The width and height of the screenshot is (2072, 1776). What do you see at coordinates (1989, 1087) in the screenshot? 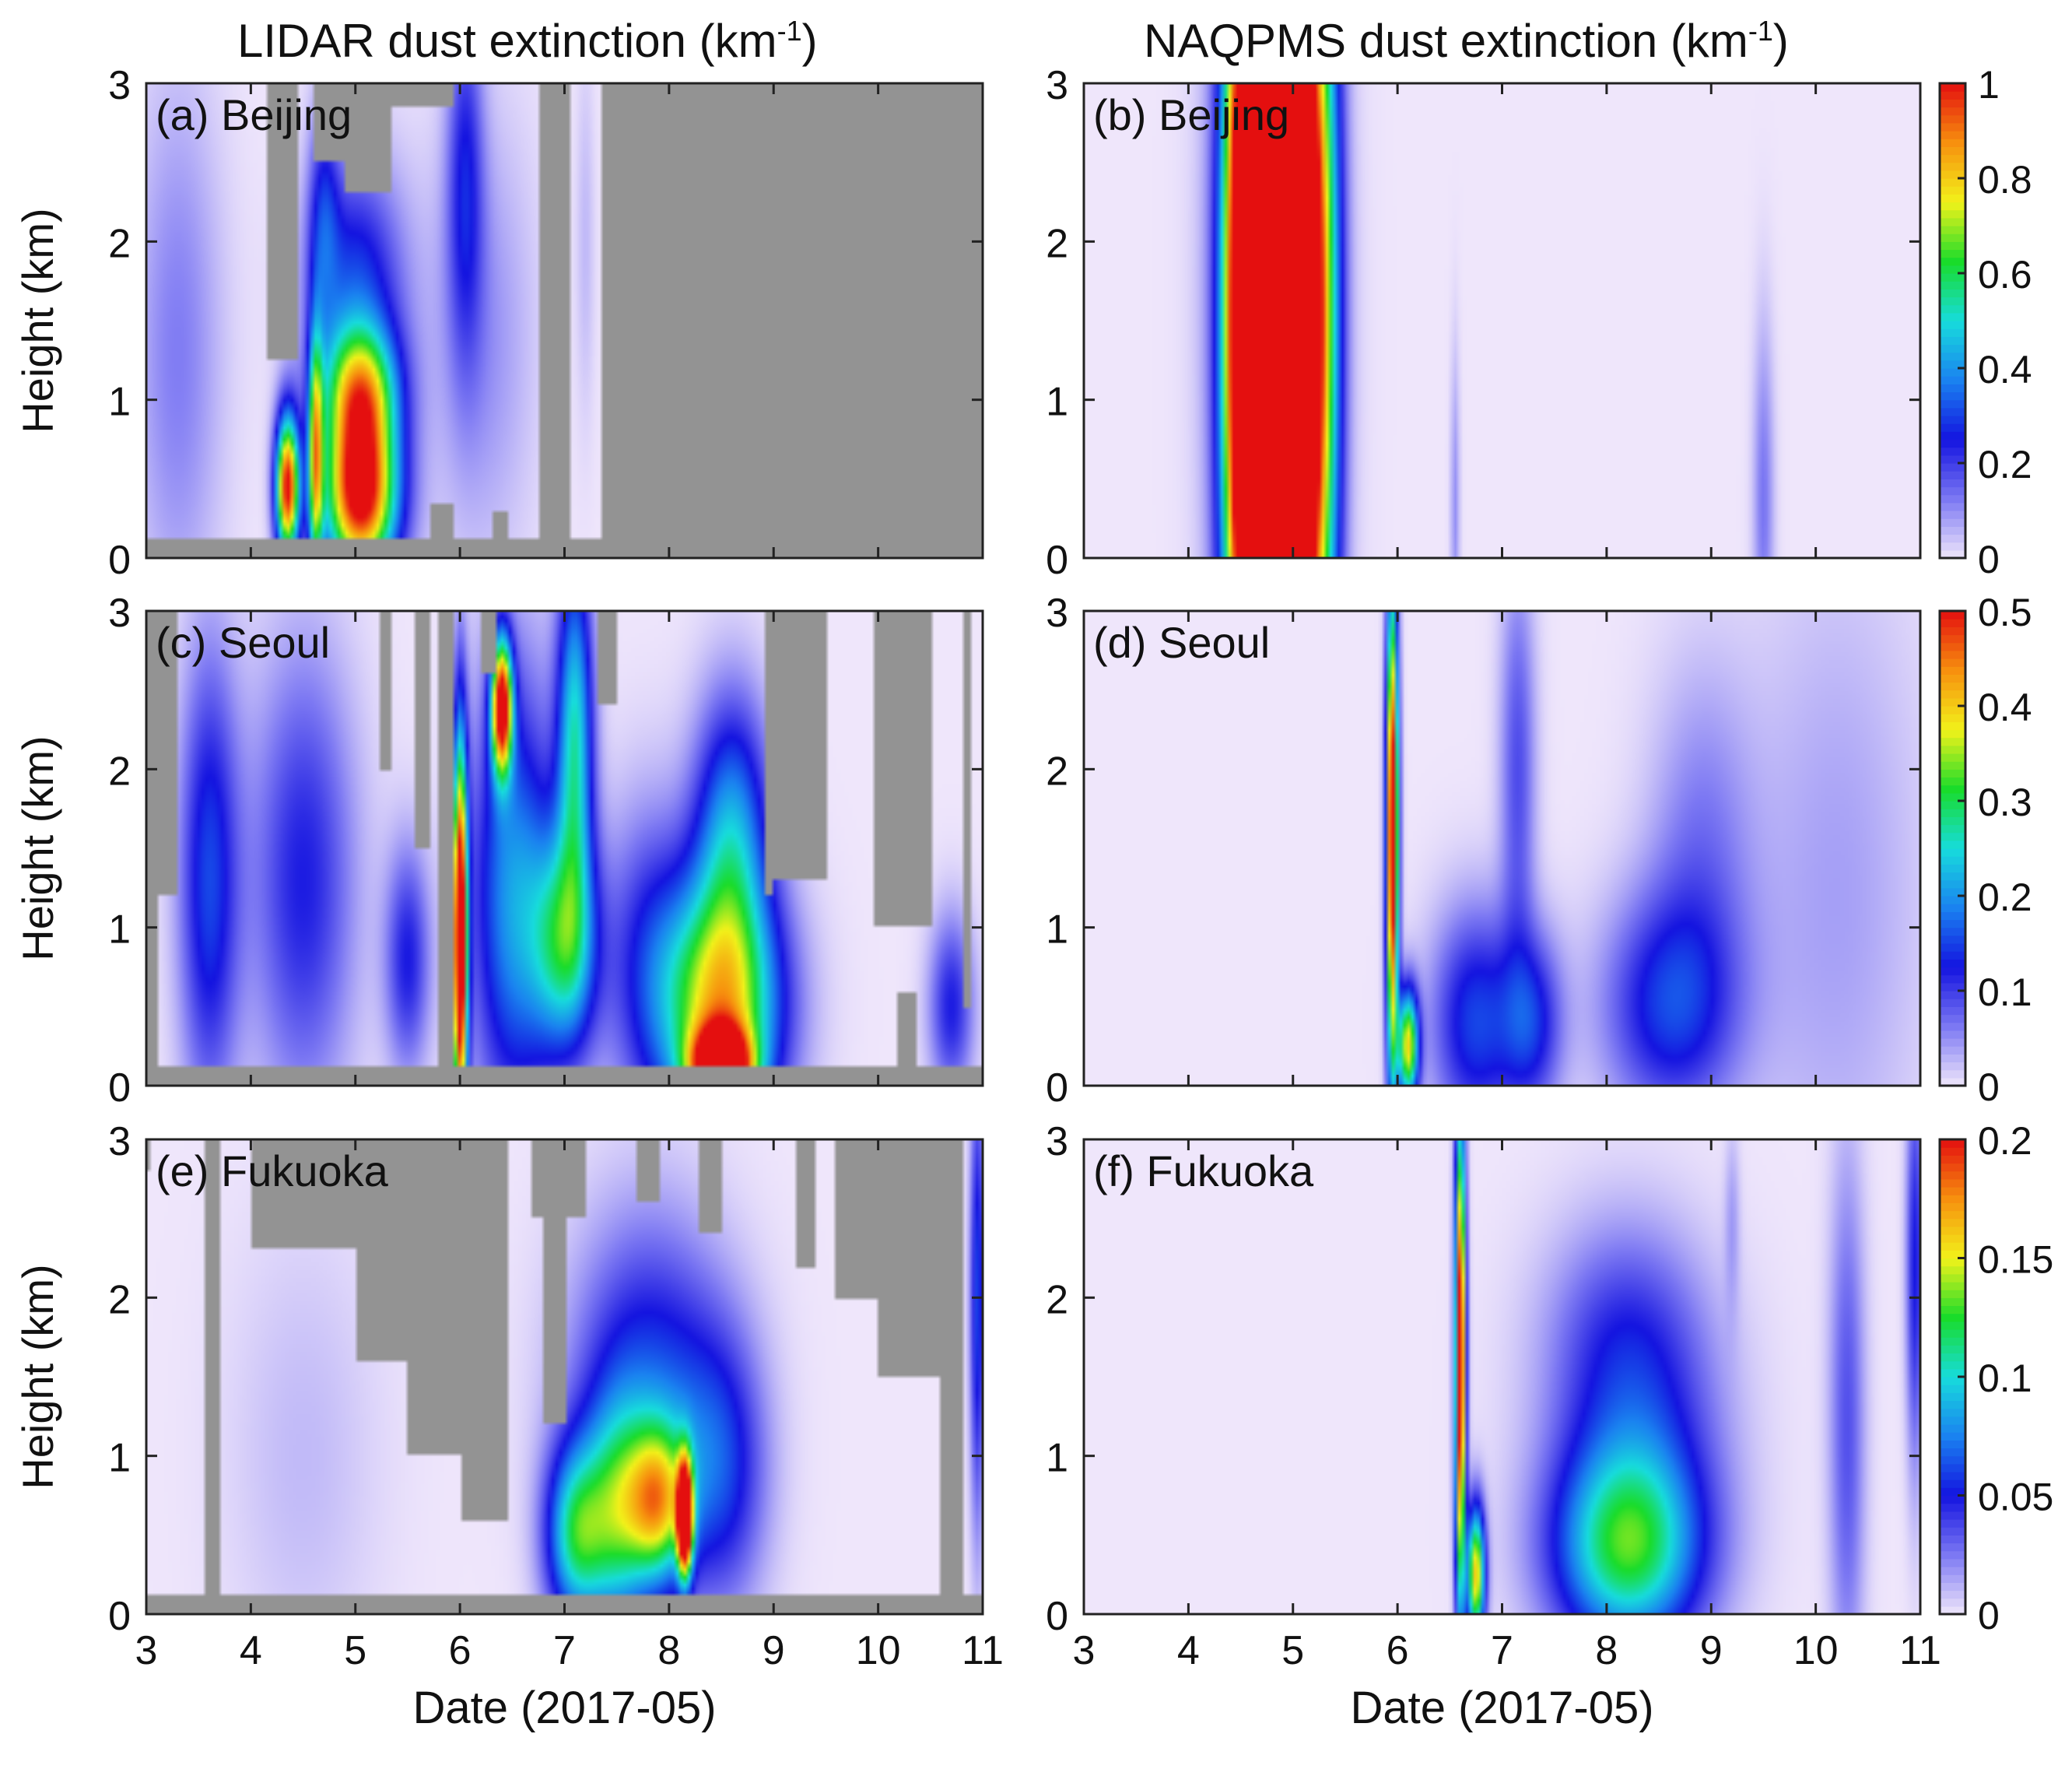
I see `colorbar-tick-label-d-0: 0` at bounding box center [1989, 1087].